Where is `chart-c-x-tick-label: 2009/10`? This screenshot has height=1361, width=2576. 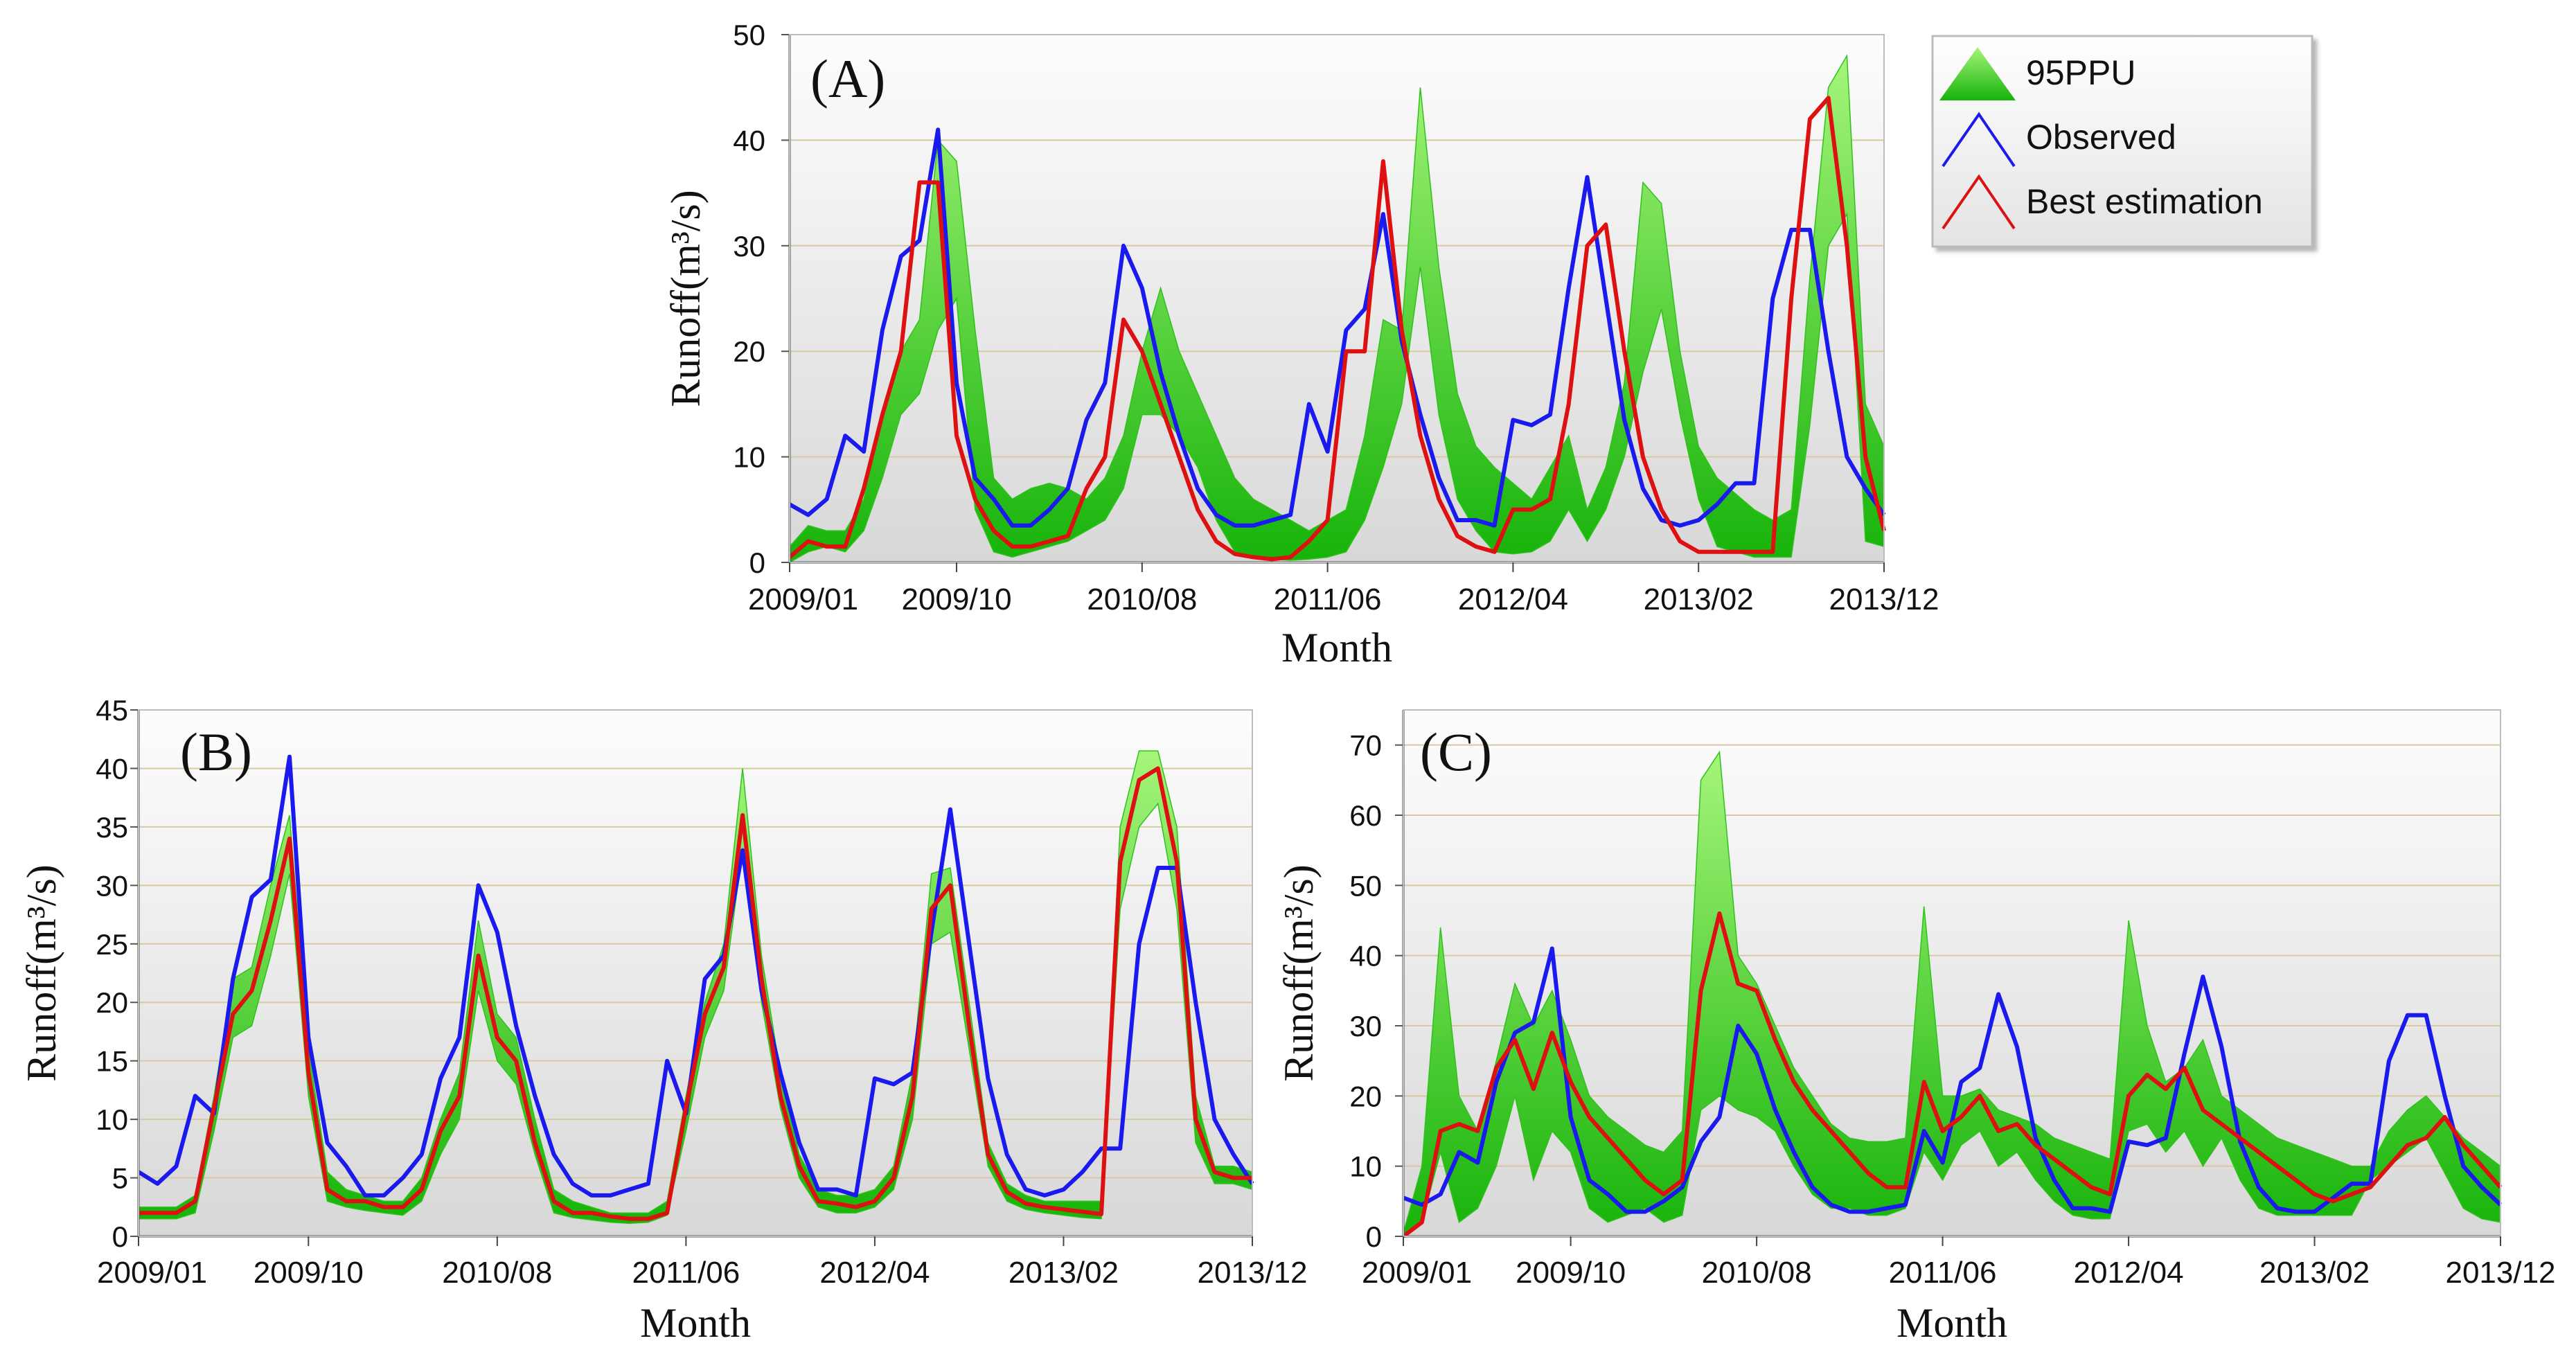
chart-c-x-tick-label: 2009/10 is located at coordinates (1571, 1273).